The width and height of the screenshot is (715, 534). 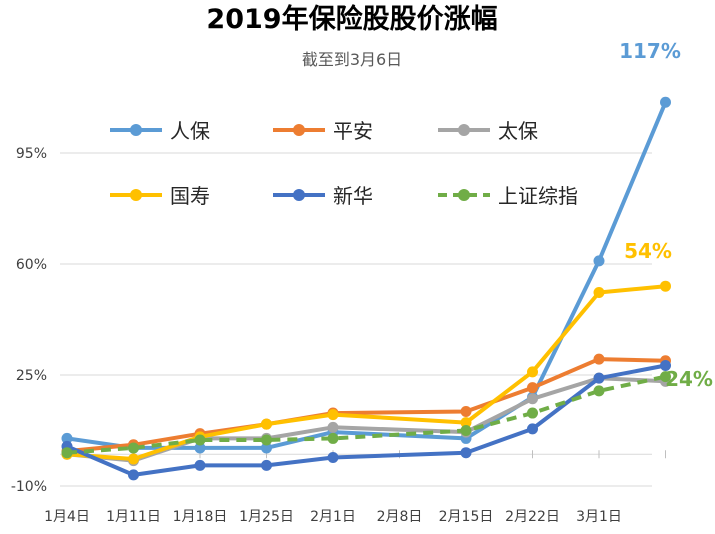 I want to click on legend-label: 国寿, so click(x=190, y=196).